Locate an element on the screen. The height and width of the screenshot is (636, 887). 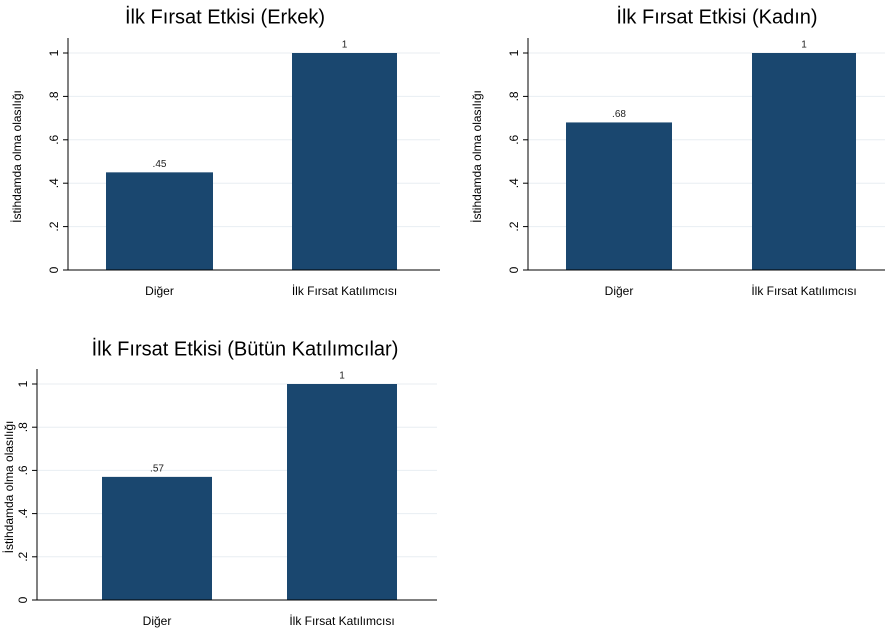
value-label: .45 is located at coordinates (160, 164).